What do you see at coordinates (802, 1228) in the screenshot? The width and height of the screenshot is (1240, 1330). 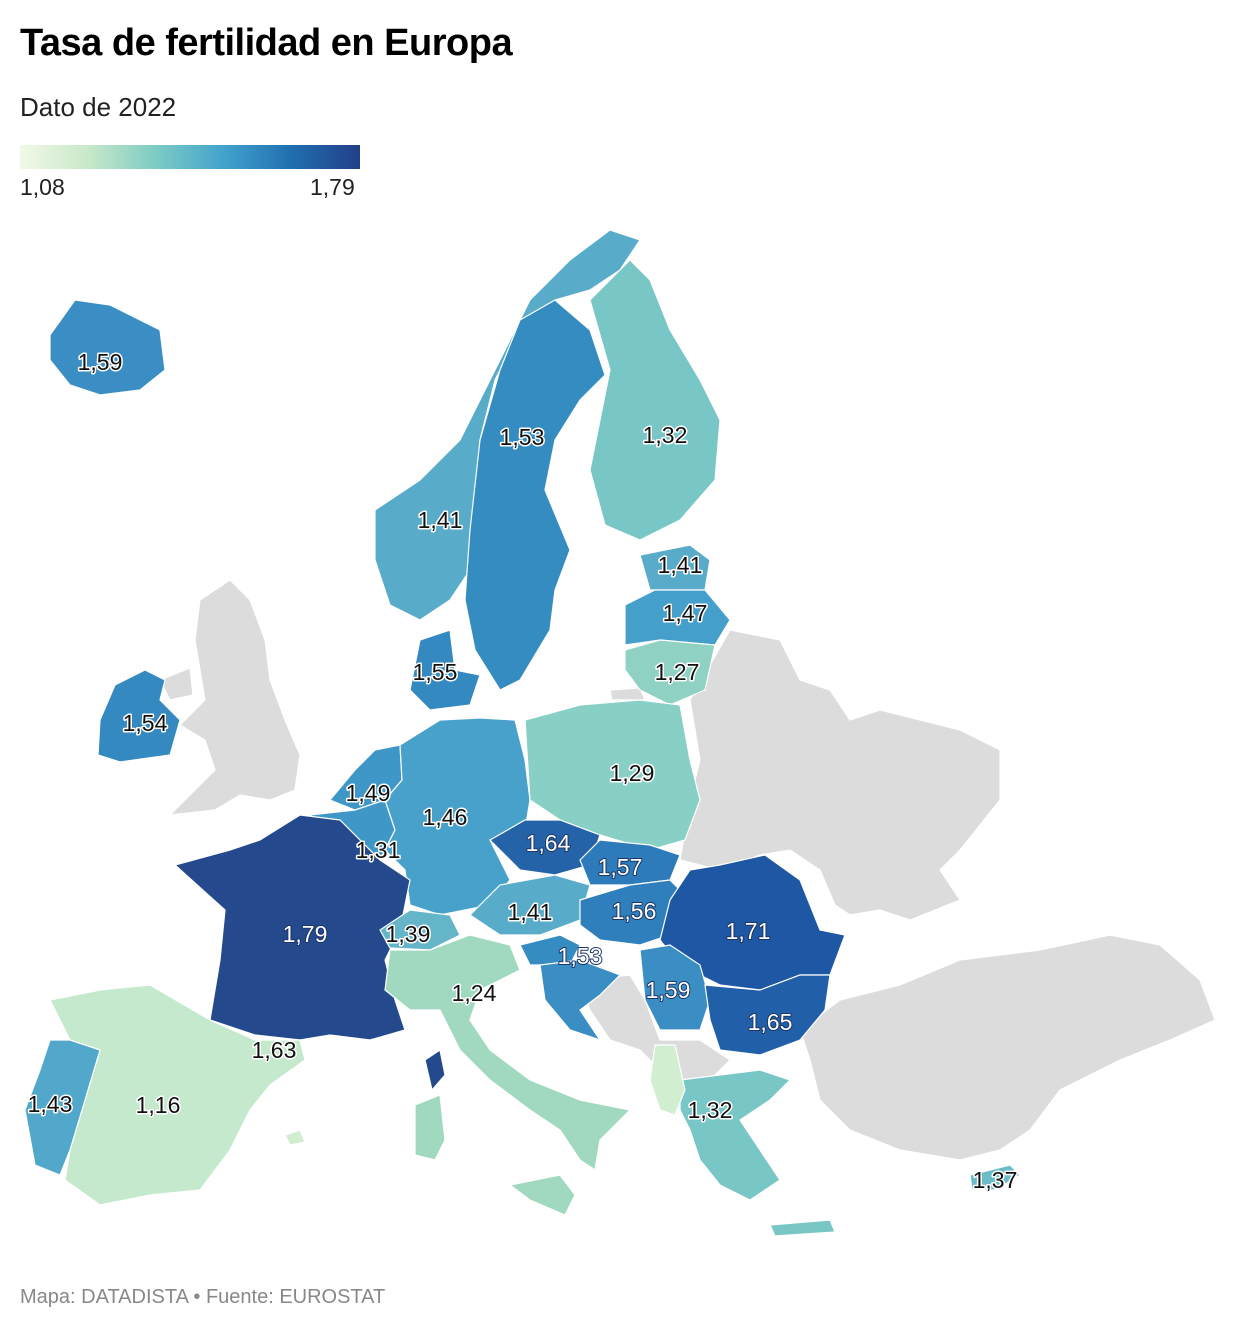 I see `crete-shape` at bounding box center [802, 1228].